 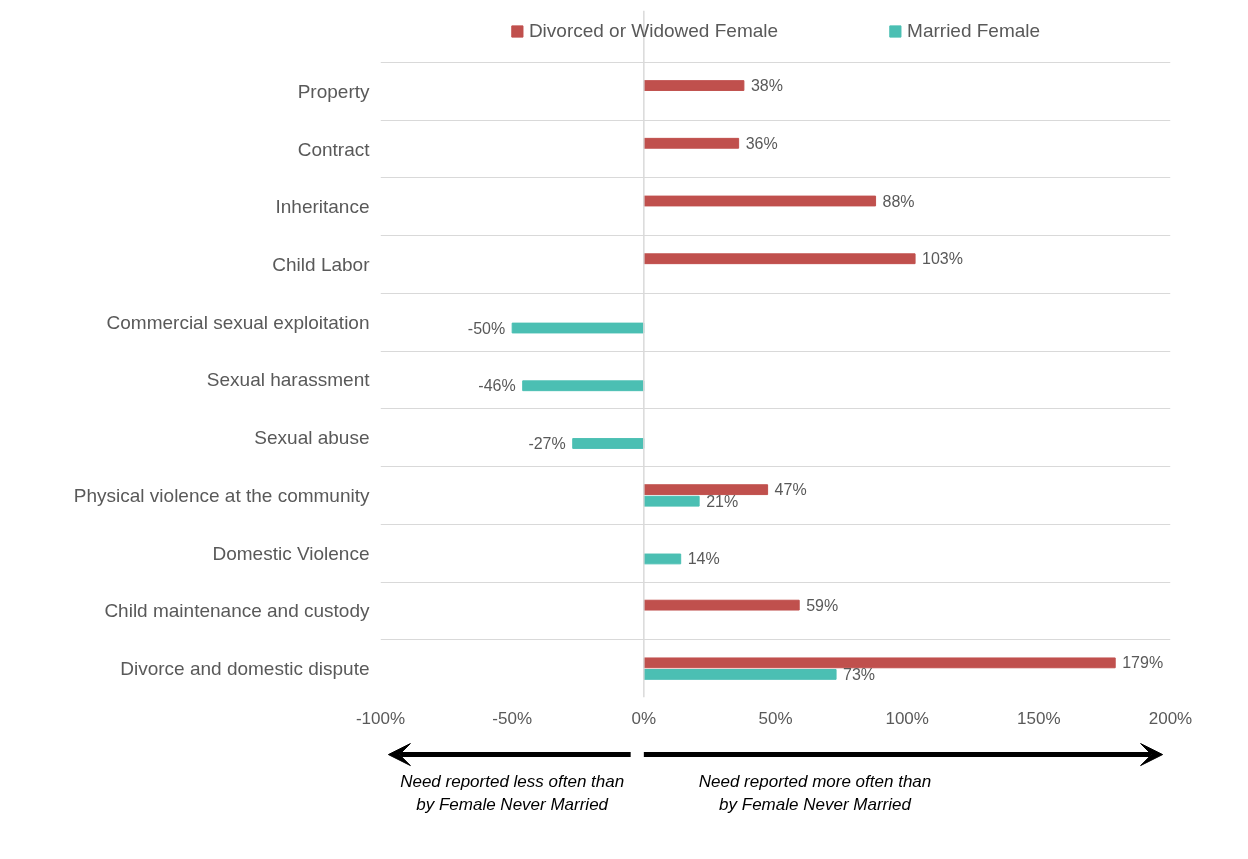 I want to click on y-tick-label: Inheritance, so click(x=322, y=207).